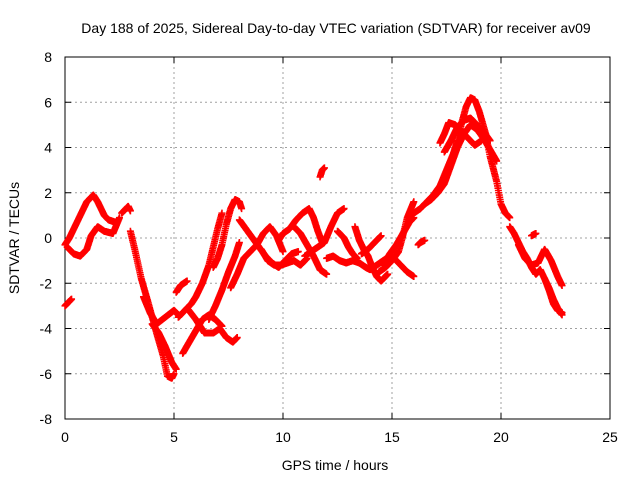 This screenshot has height=480, width=640. Describe the element at coordinates (46, 329) in the screenshot. I see `y-tick-label: -4` at that location.